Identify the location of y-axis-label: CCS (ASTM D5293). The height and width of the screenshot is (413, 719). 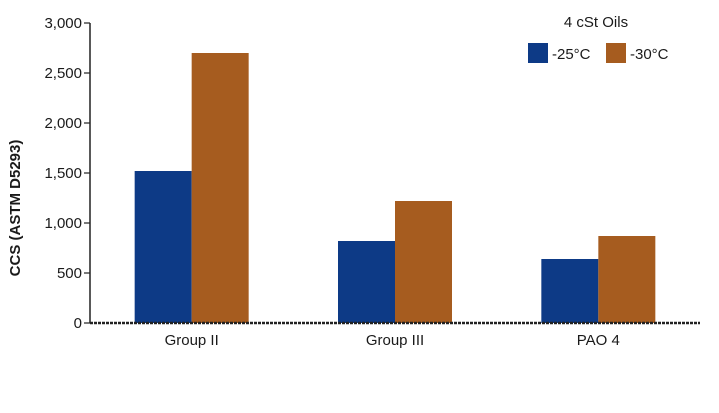
(15, 208).